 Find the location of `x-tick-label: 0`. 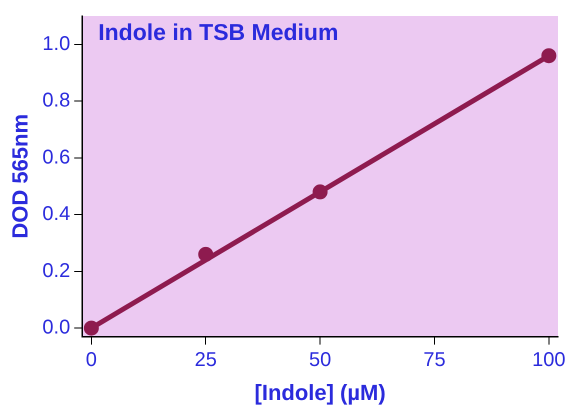

x-tick-label: 0 is located at coordinates (91, 360).